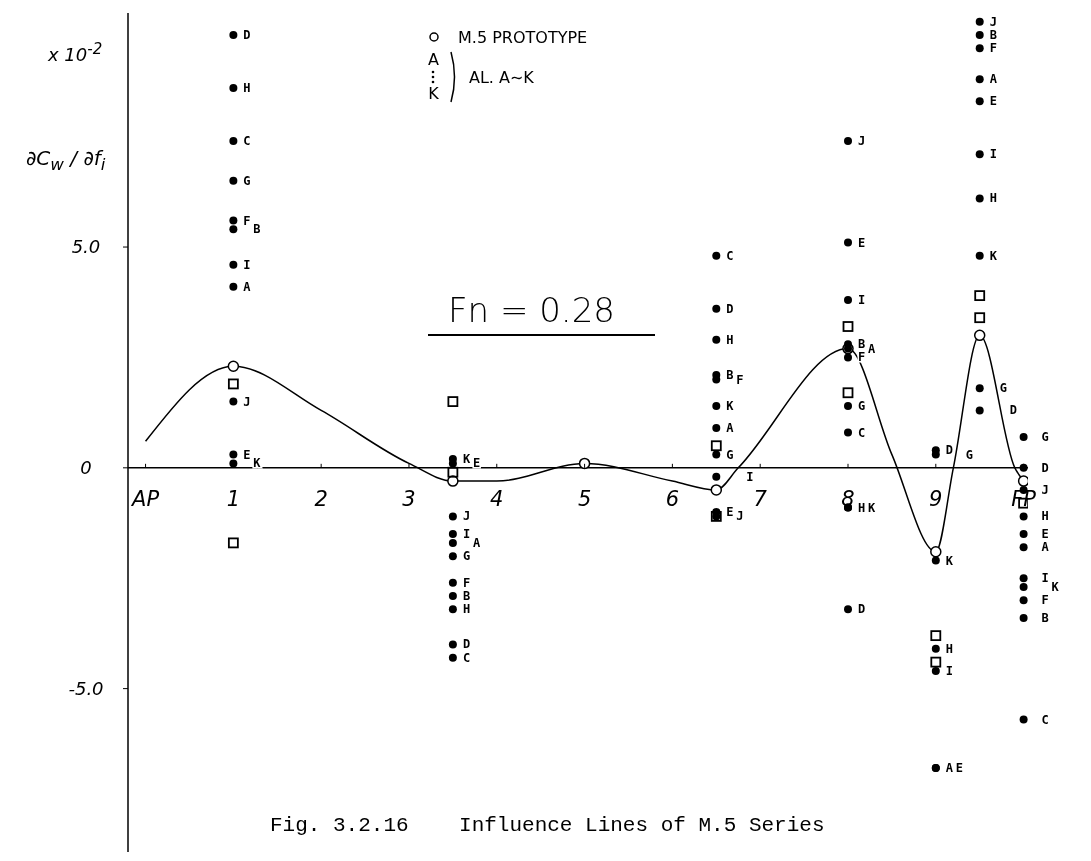  What do you see at coordinates (321, 498) in the screenshot?
I see `x-tick-label: 2` at bounding box center [321, 498].